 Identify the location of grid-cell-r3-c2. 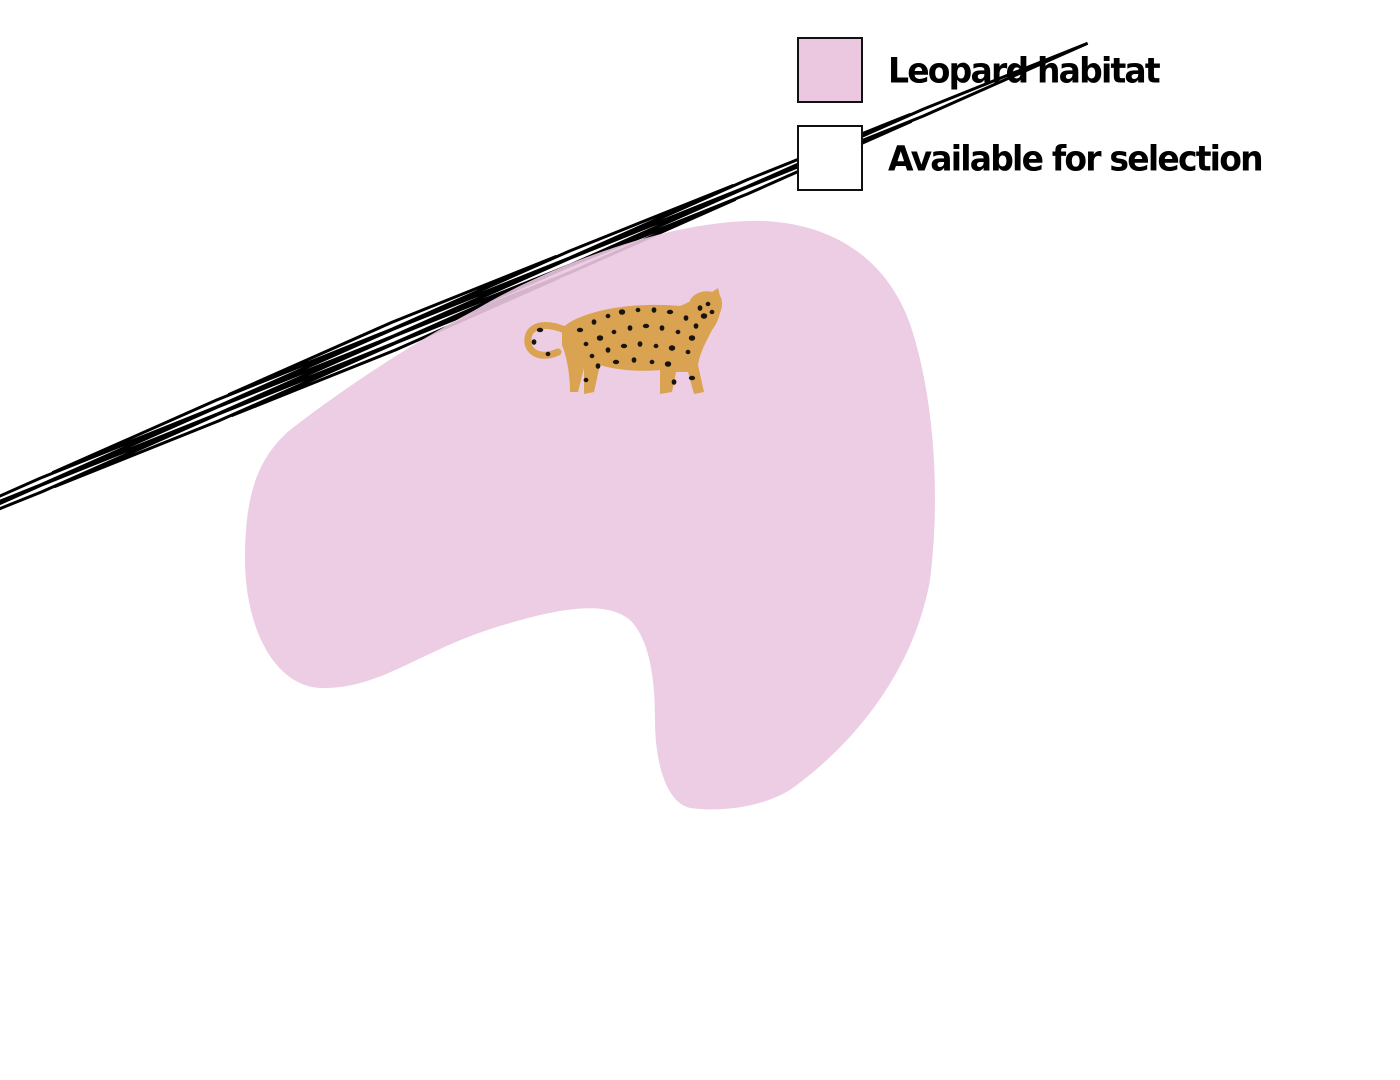
(218, 417).